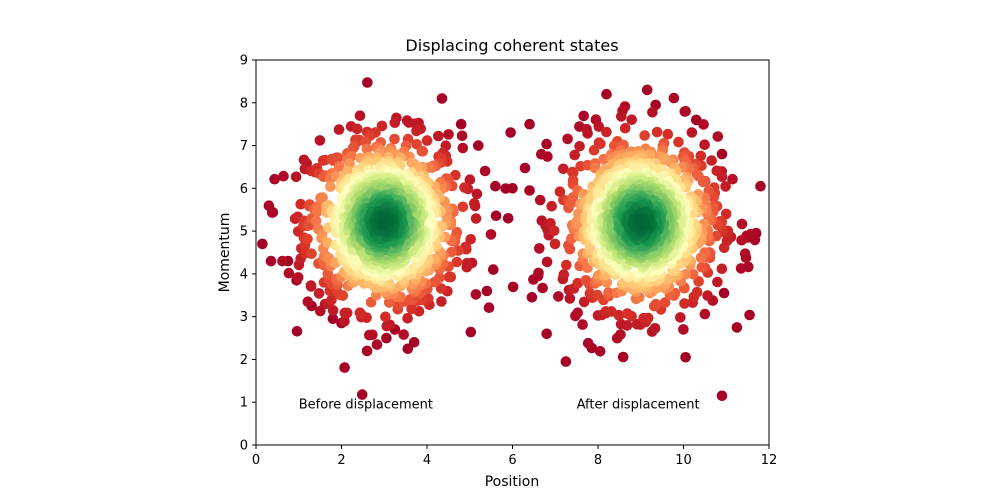 This screenshot has height=504, width=1000. Describe the element at coordinates (638, 405) in the screenshot. I see `annotation-label: After displacement` at that location.